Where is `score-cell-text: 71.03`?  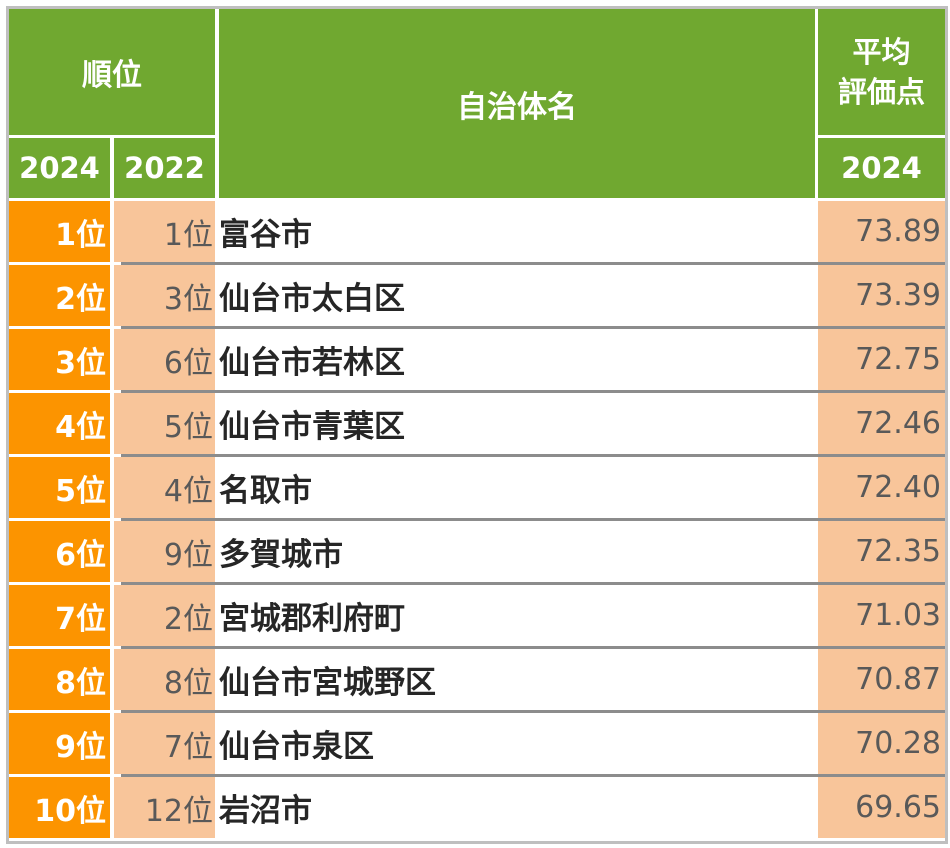
score-cell-text: 71.03 is located at coordinates (898, 615).